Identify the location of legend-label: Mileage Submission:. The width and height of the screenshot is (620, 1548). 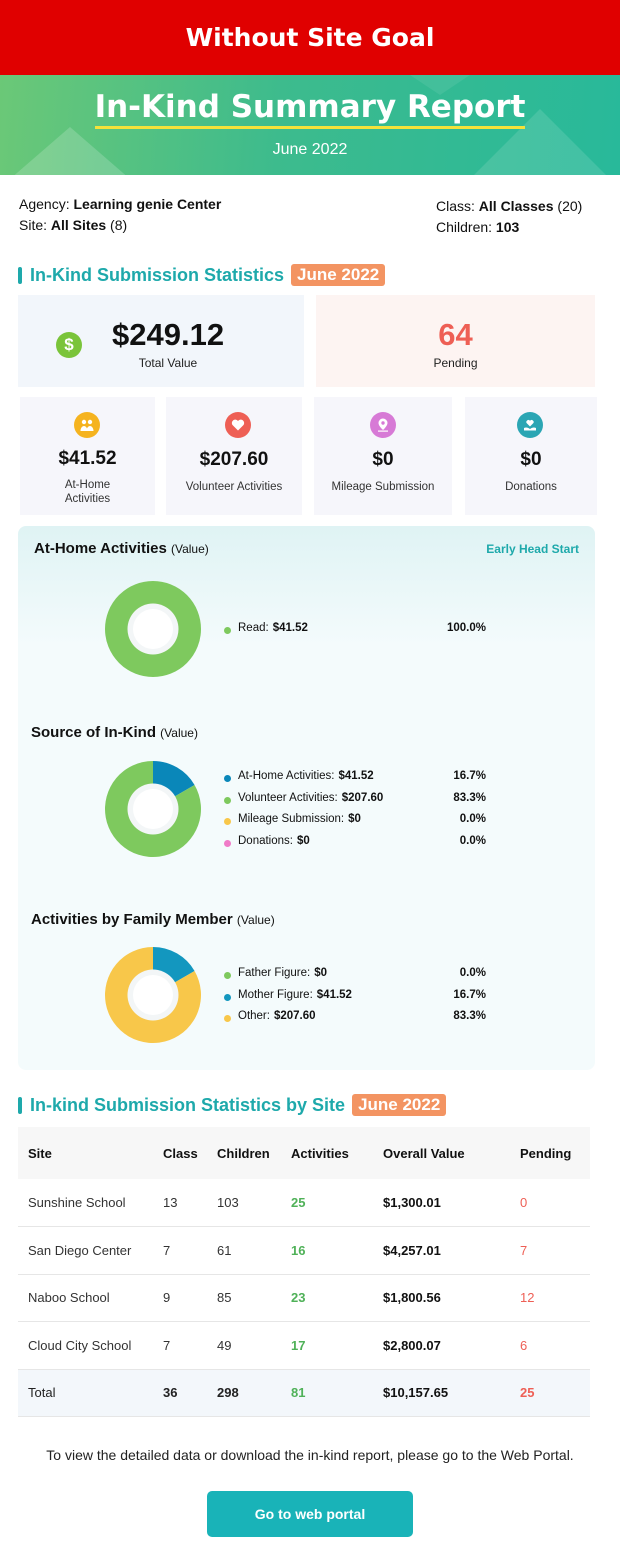
(291, 819).